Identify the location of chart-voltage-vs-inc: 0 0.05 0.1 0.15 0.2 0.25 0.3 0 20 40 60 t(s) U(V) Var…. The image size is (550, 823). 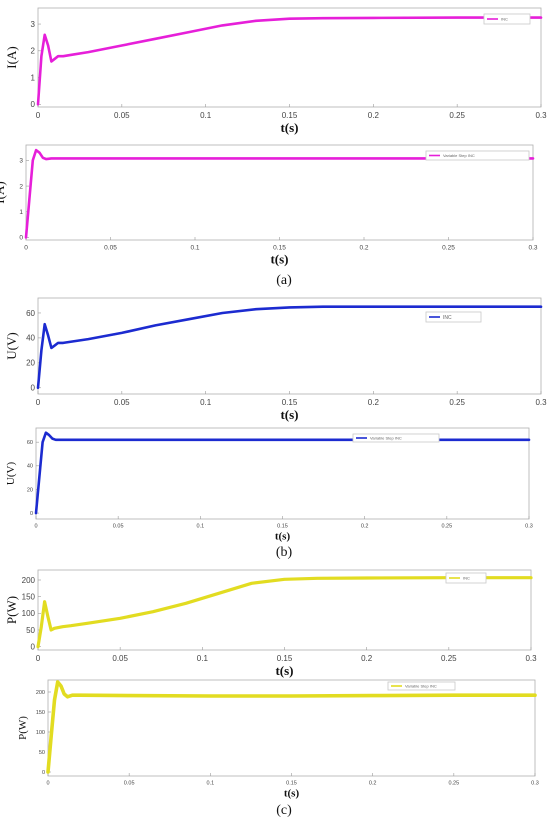
(269, 485).